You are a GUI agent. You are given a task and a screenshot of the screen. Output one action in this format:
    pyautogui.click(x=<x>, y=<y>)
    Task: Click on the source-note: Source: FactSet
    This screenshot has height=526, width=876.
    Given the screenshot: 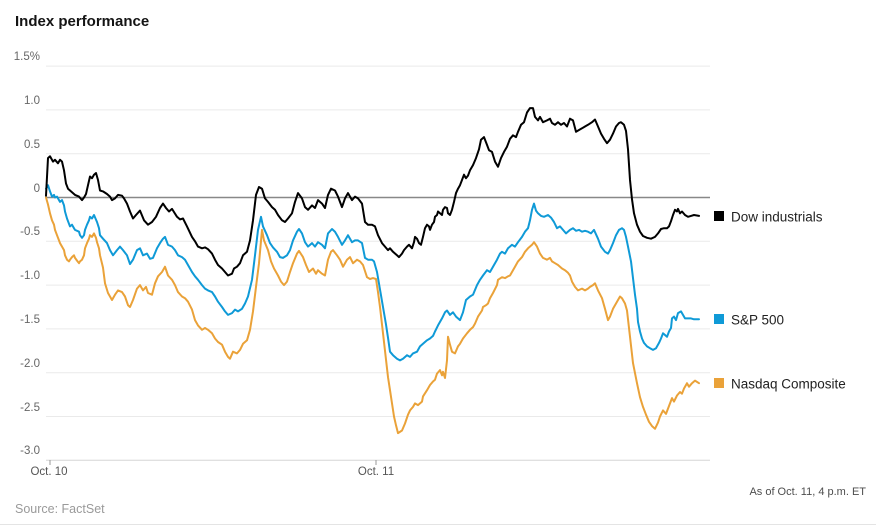 What is the action you would take?
    pyautogui.click(x=60, y=509)
    